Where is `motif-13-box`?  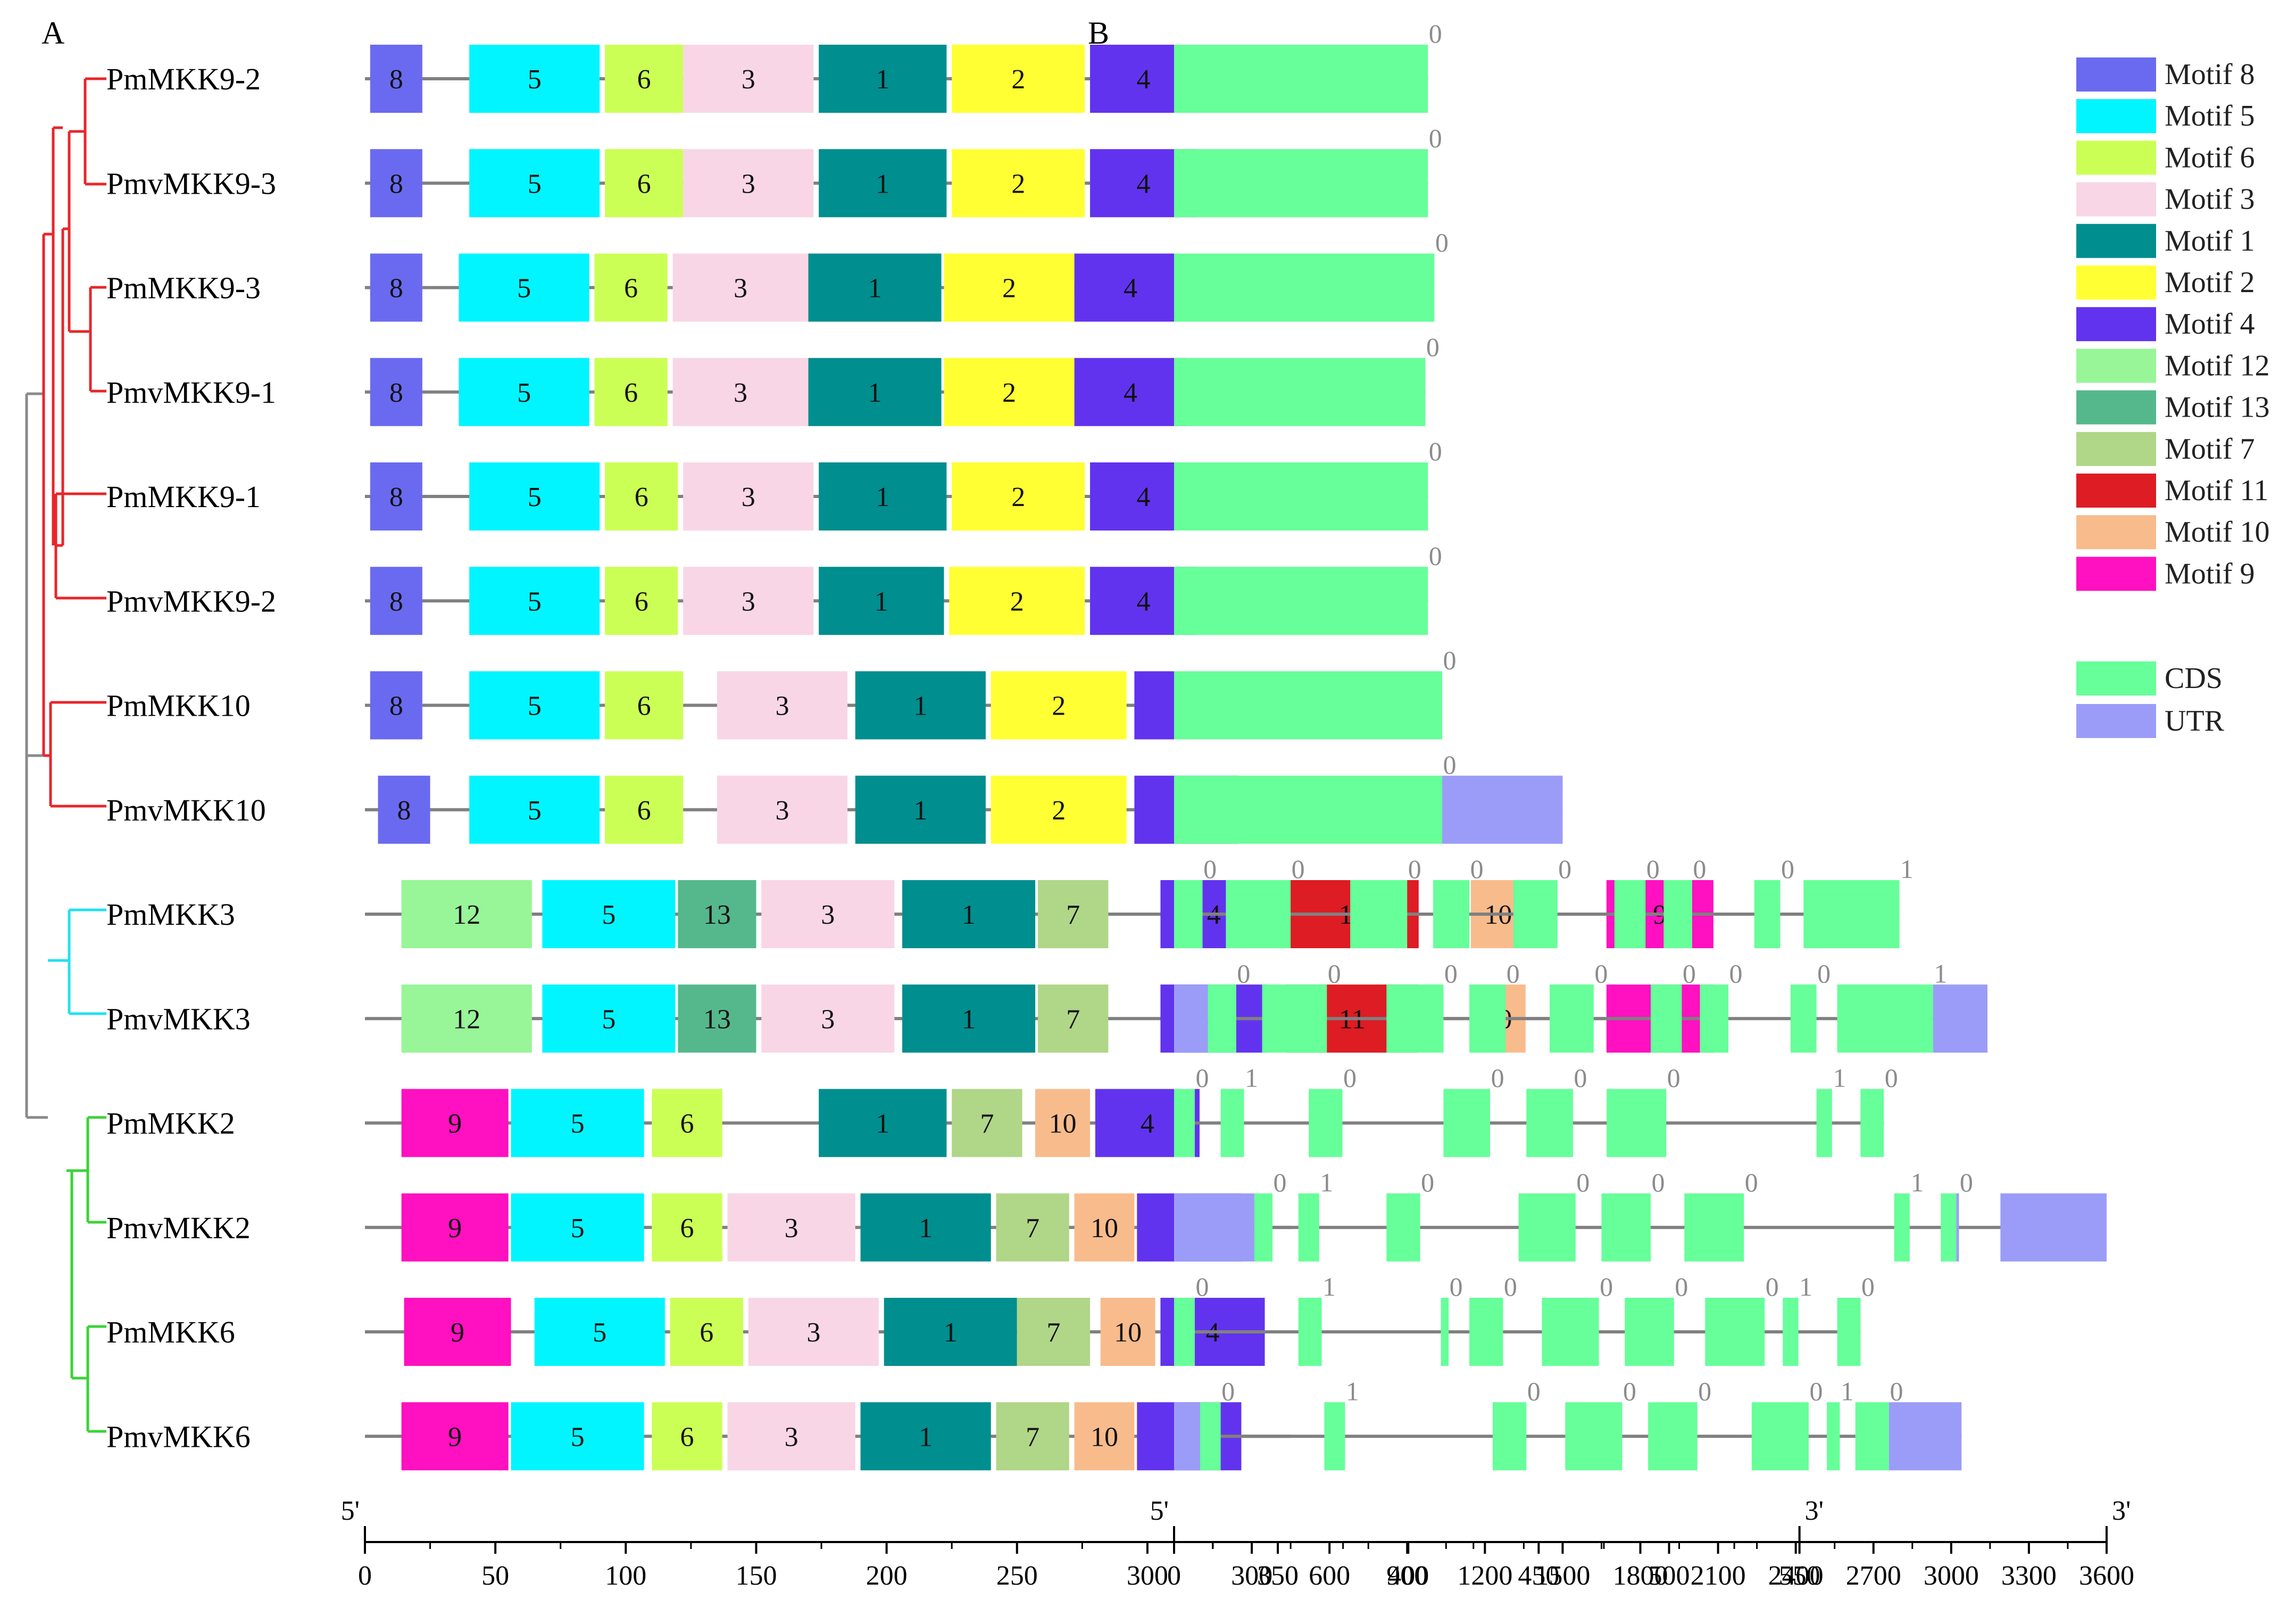
motif-13-box is located at coordinates (717, 1019).